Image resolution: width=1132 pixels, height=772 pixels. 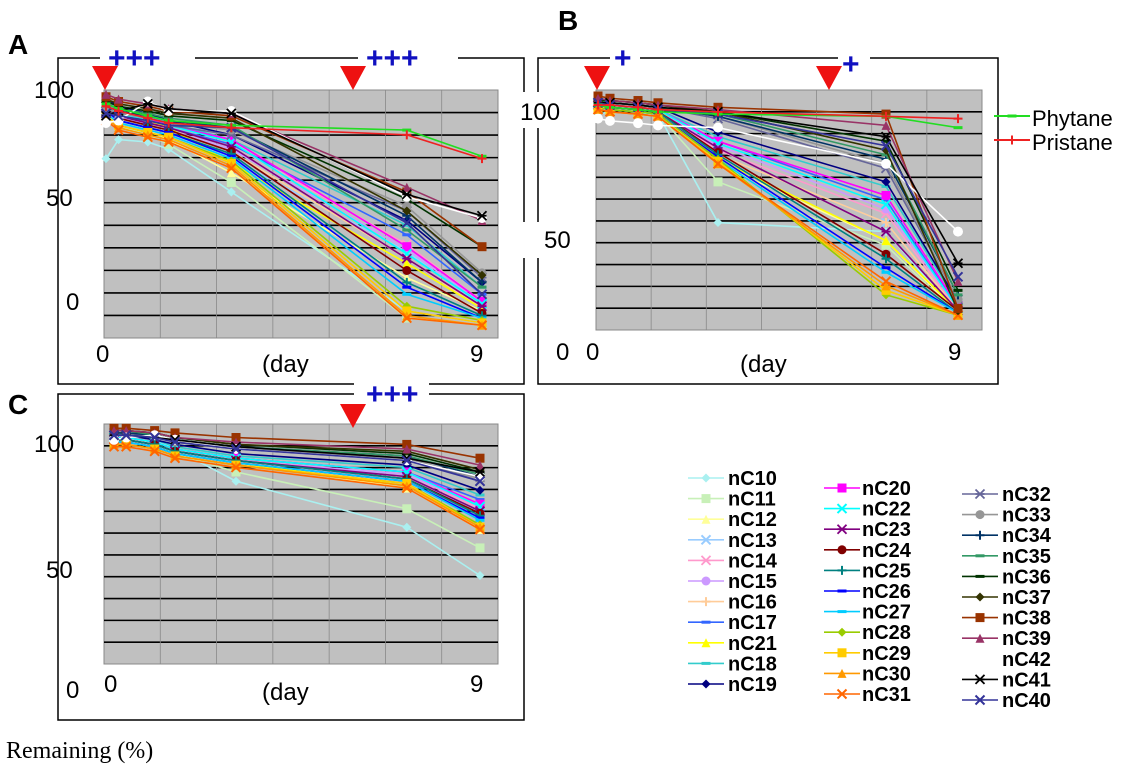 I want to click on data-point-nC29, so click(x=407, y=311).